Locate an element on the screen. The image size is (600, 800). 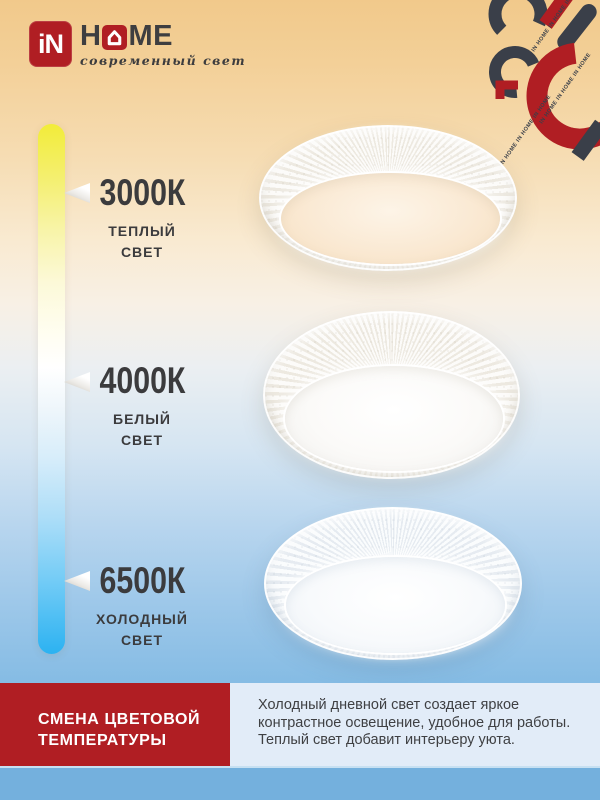
footer-body-line1: Холодный дневной свет создает яркое is located at coordinates (389, 705).